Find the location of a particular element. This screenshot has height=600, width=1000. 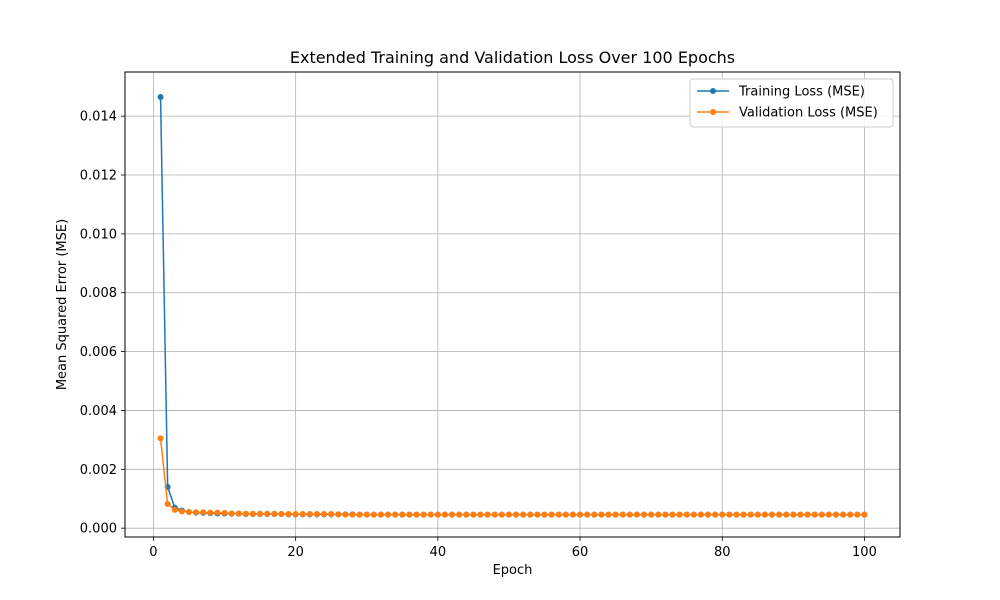

x-tick-label: 80 is located at coordinates (722, 552).